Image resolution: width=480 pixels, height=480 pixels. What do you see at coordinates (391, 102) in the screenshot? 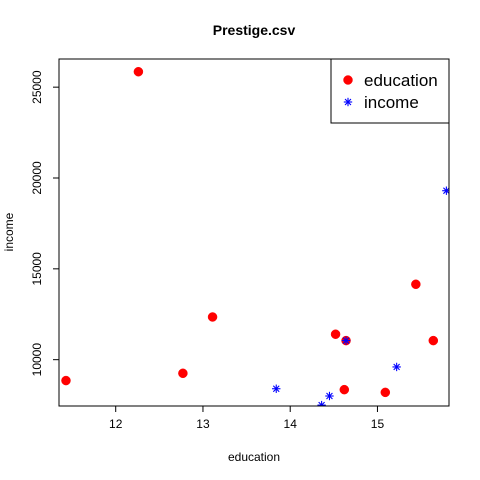
I see `legend-label-income: income` at bounding box center [391, 102].